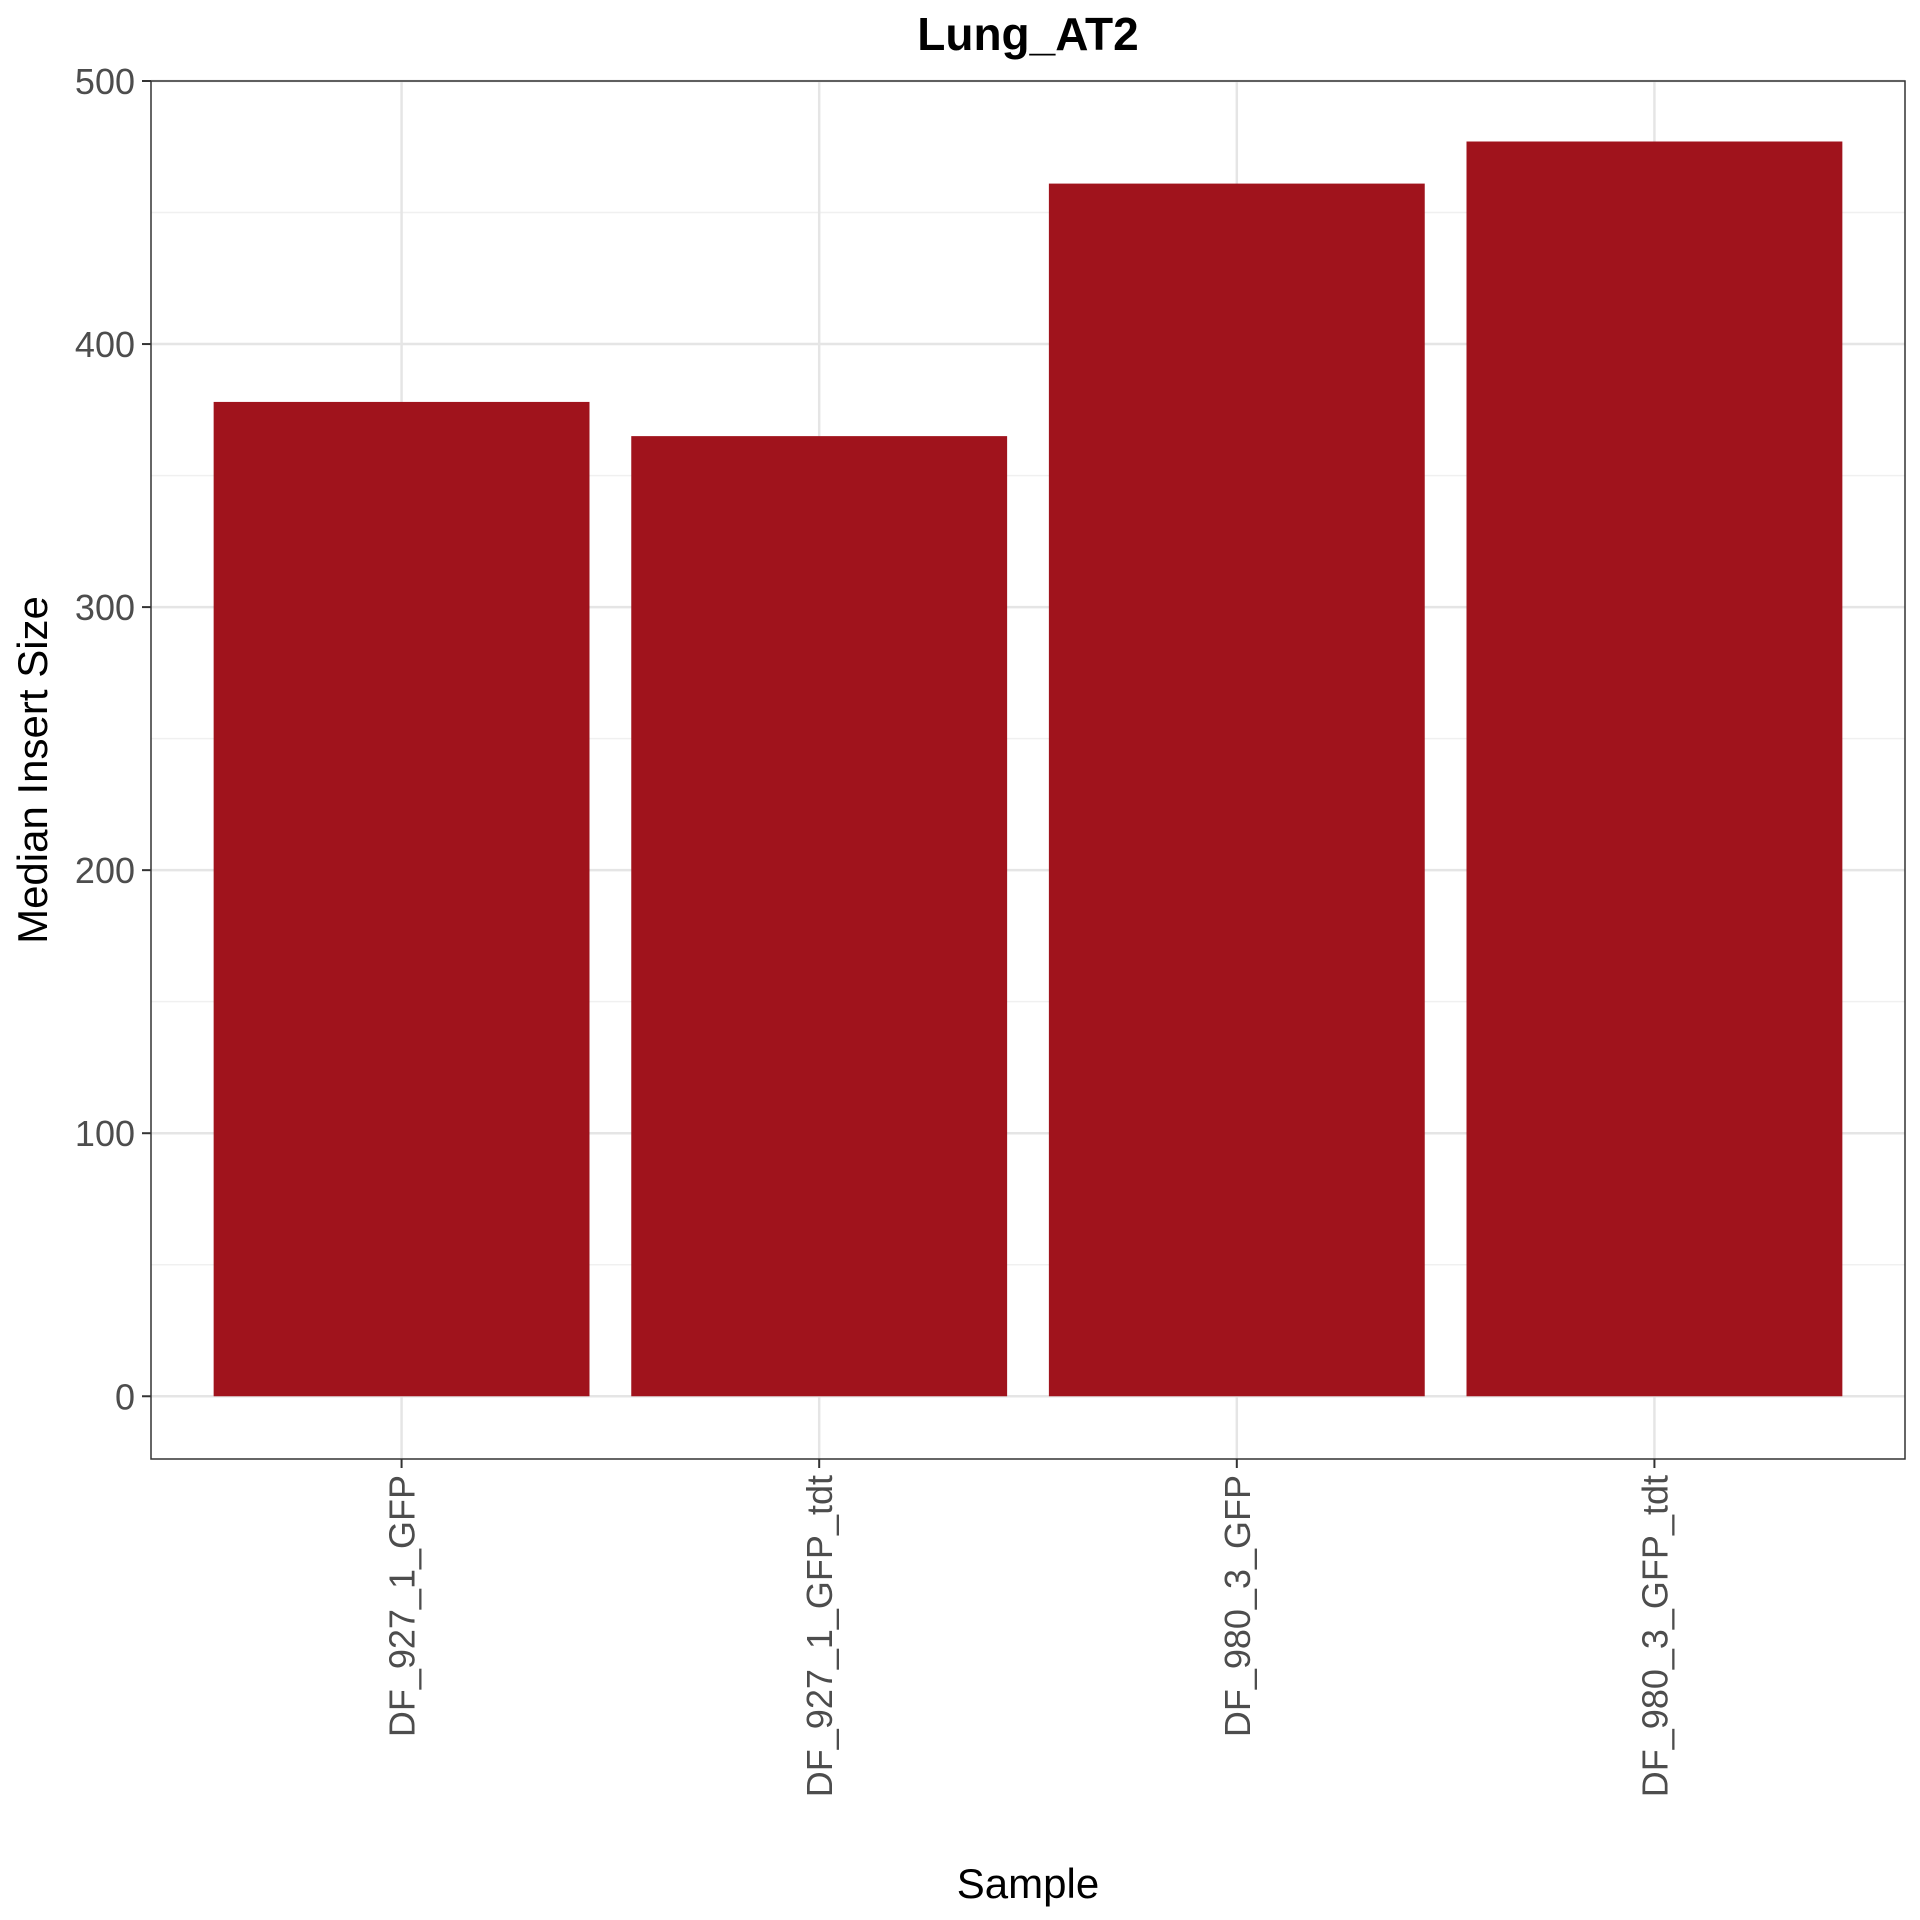 The height and width of the screenshot is (1920, 1920). Describe the element at coordinates (105, 344) in the screenshot. I see `y-tick-label: 400` at that location.